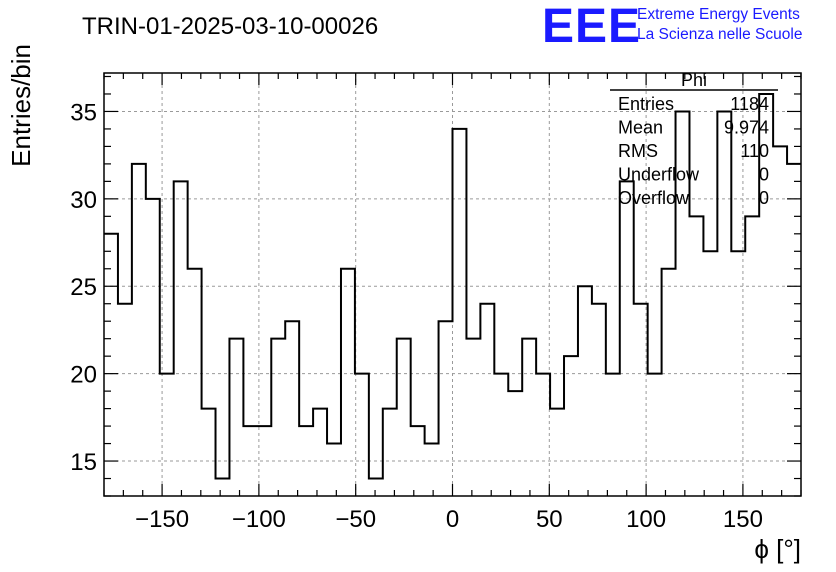  What do you see at coordinates (719, 34) in the screenshot?
I see `logo-line2: La Scienza nelle Scuole` at bounding box center [719, 34].